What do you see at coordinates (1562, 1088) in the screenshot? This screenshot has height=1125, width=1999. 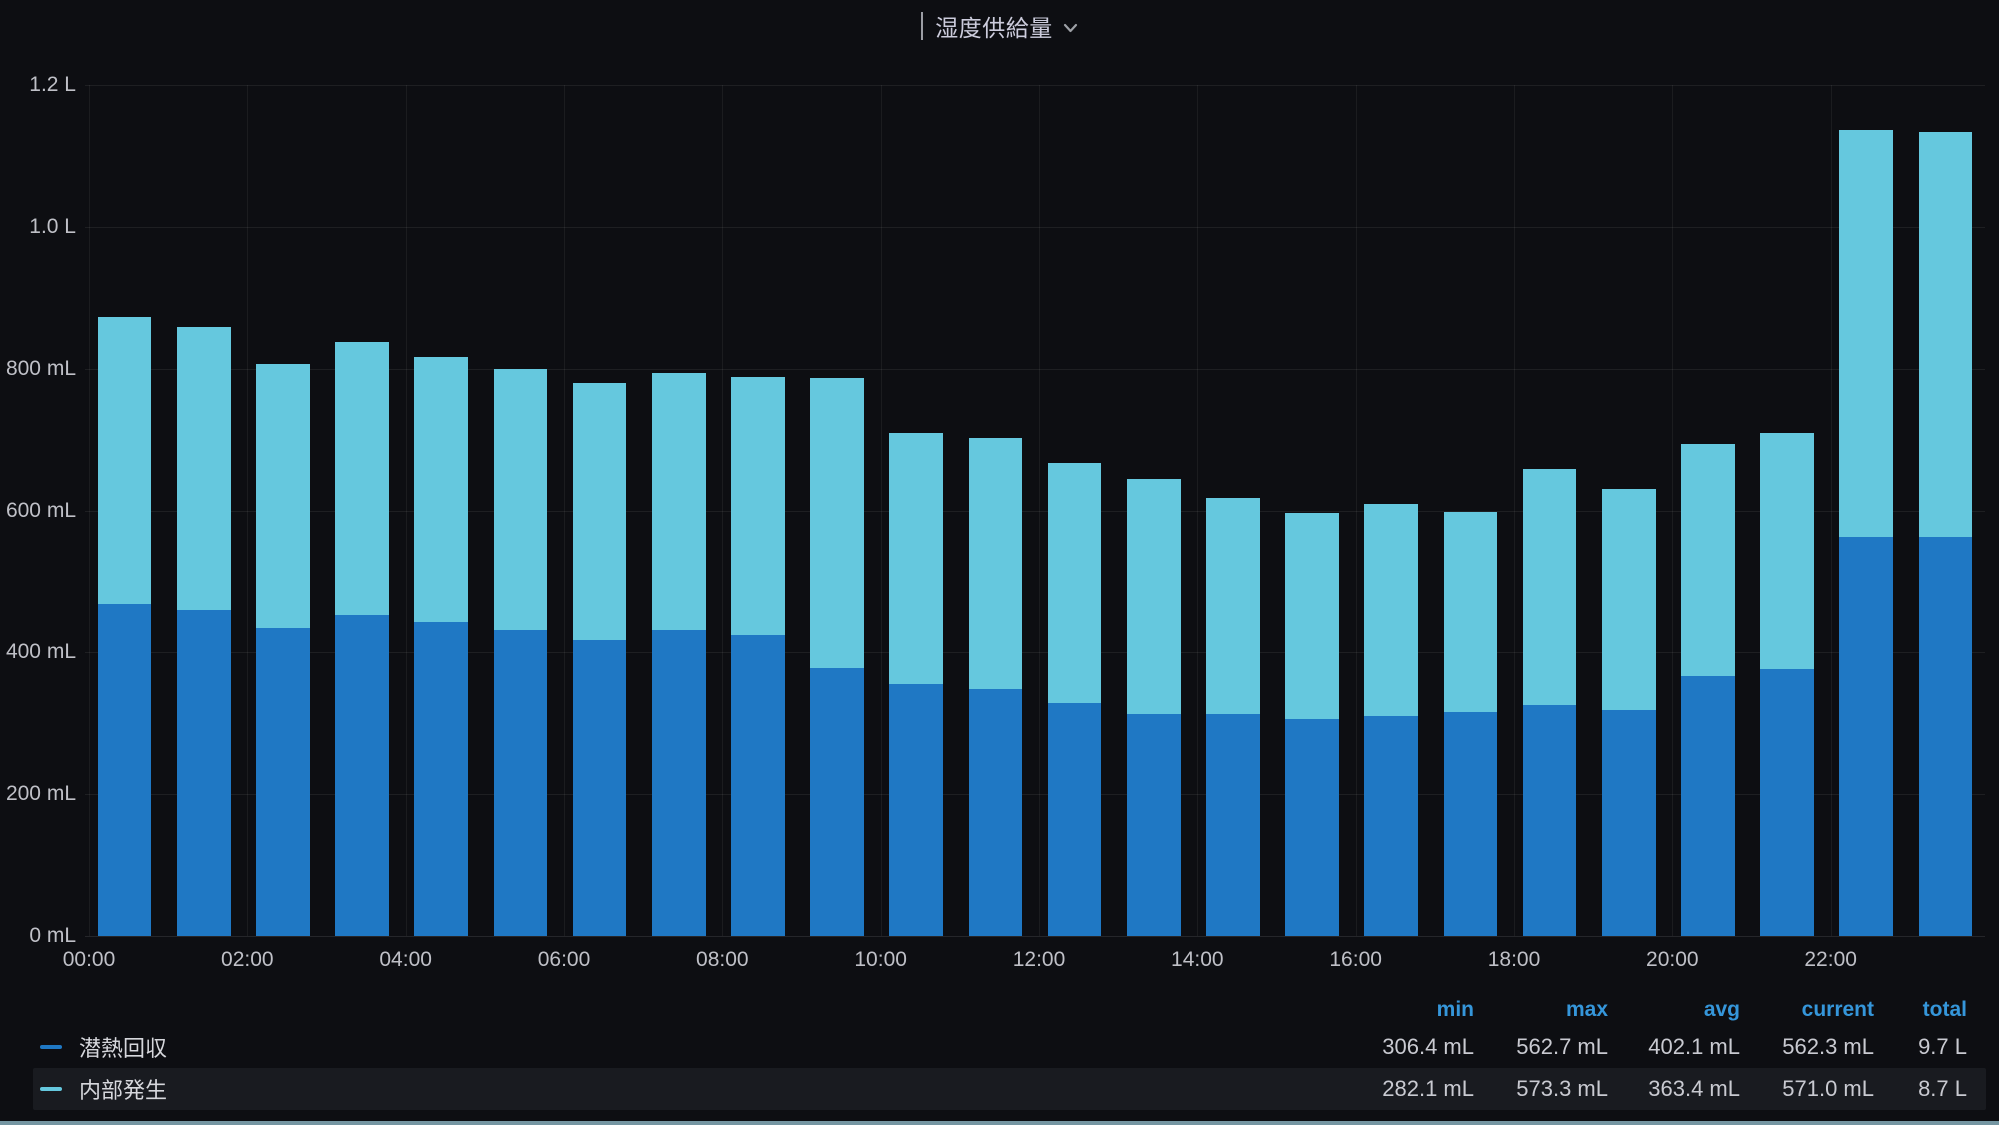 I see `stat-value: 573.3 mL` at bounding box center [1562, 1088].